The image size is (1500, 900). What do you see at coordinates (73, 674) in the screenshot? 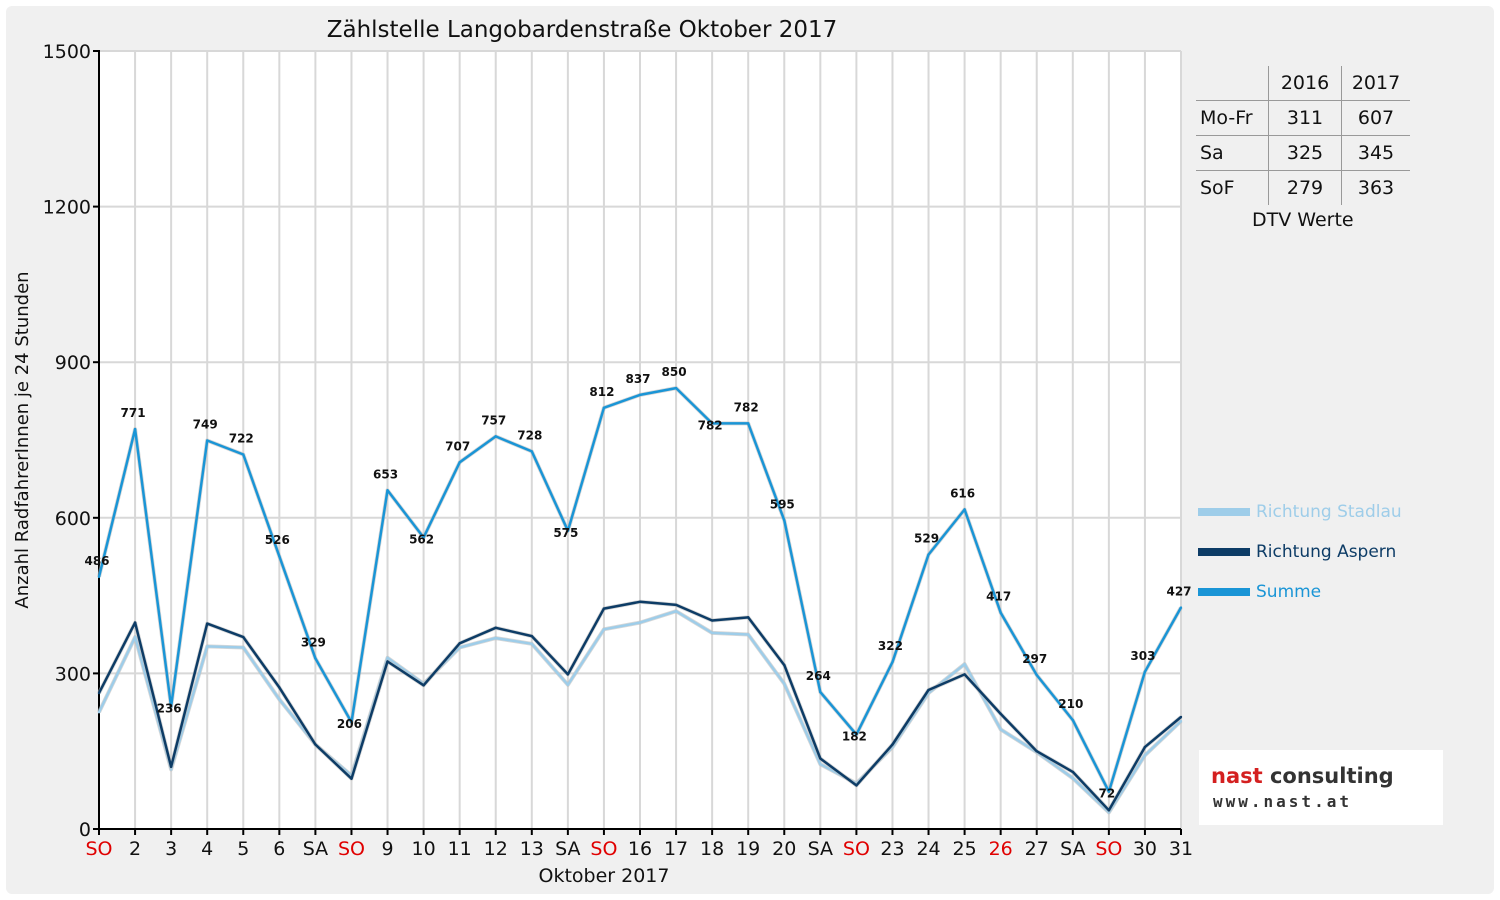
I see `y-tick-label: 300` at bounding box center [73, 674].